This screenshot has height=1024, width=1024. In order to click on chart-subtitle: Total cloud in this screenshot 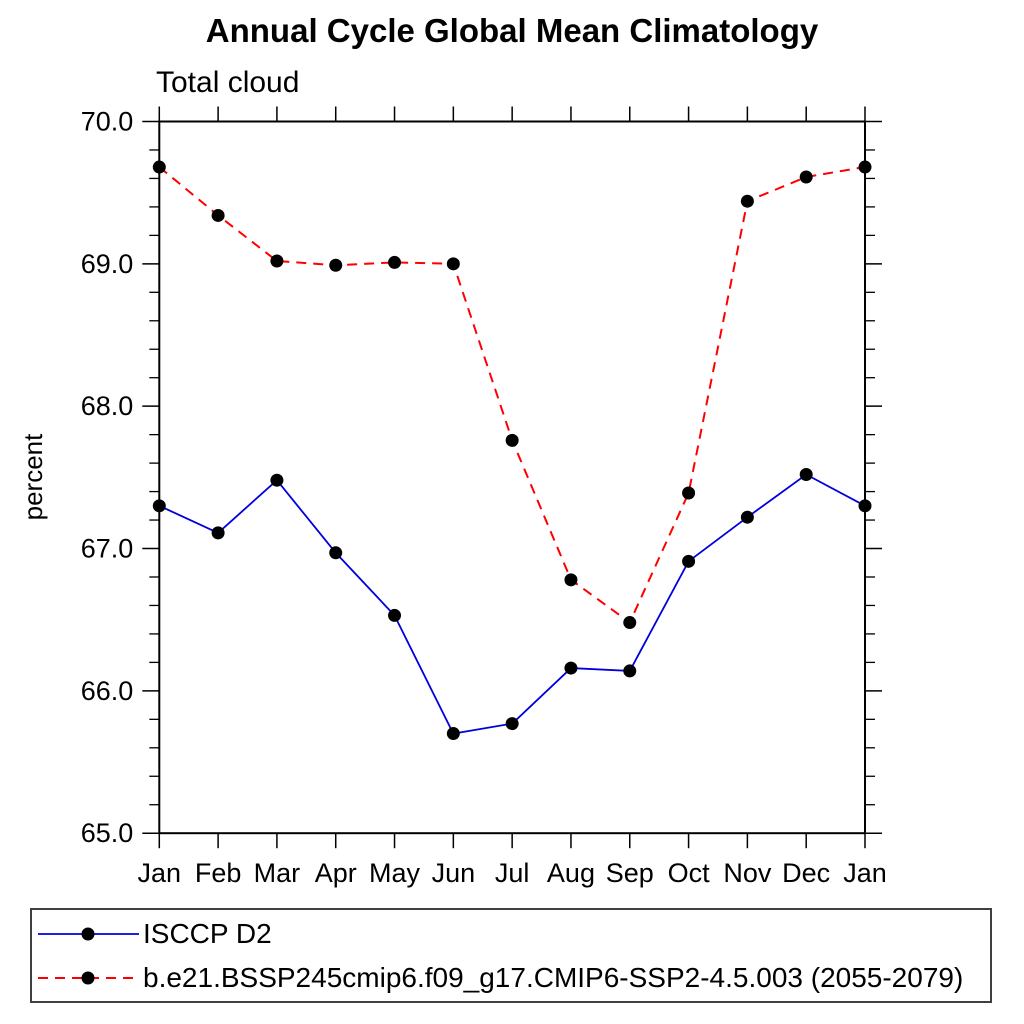, I will do `click(228, 82)`.